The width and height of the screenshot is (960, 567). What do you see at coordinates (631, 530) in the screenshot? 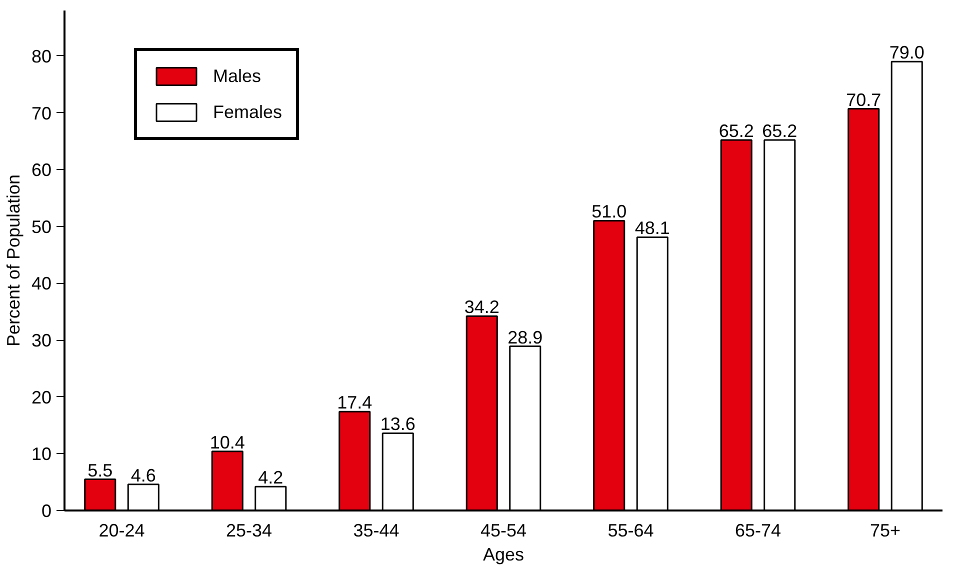
I see `x-tick-label: 55-64` at bounding box center [631, 530].